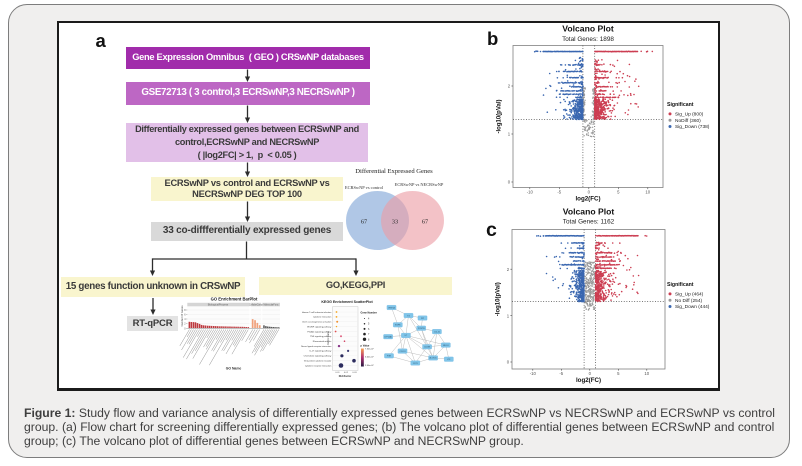 Image resolution: width=802 pixels, height=466 pixels. What do you see at coordinates (433, 358) in the screenshot?
I see `svg-text: ALOX15` at bounding box center [433, 358].